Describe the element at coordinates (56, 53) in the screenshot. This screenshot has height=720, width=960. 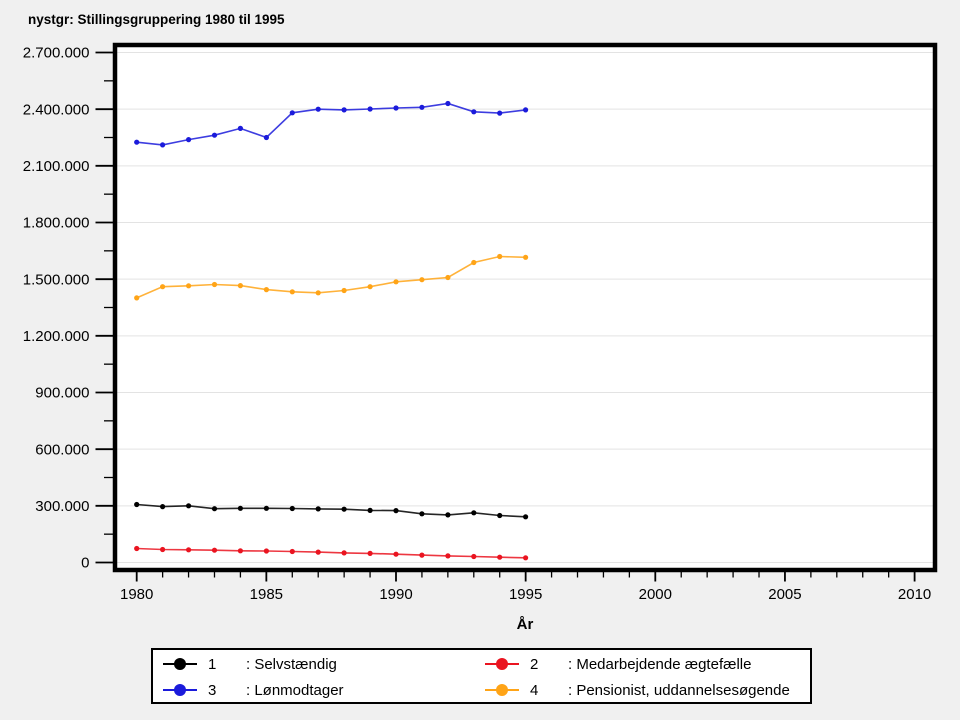
I see `y-tick-label: 2.700.000` at that location.